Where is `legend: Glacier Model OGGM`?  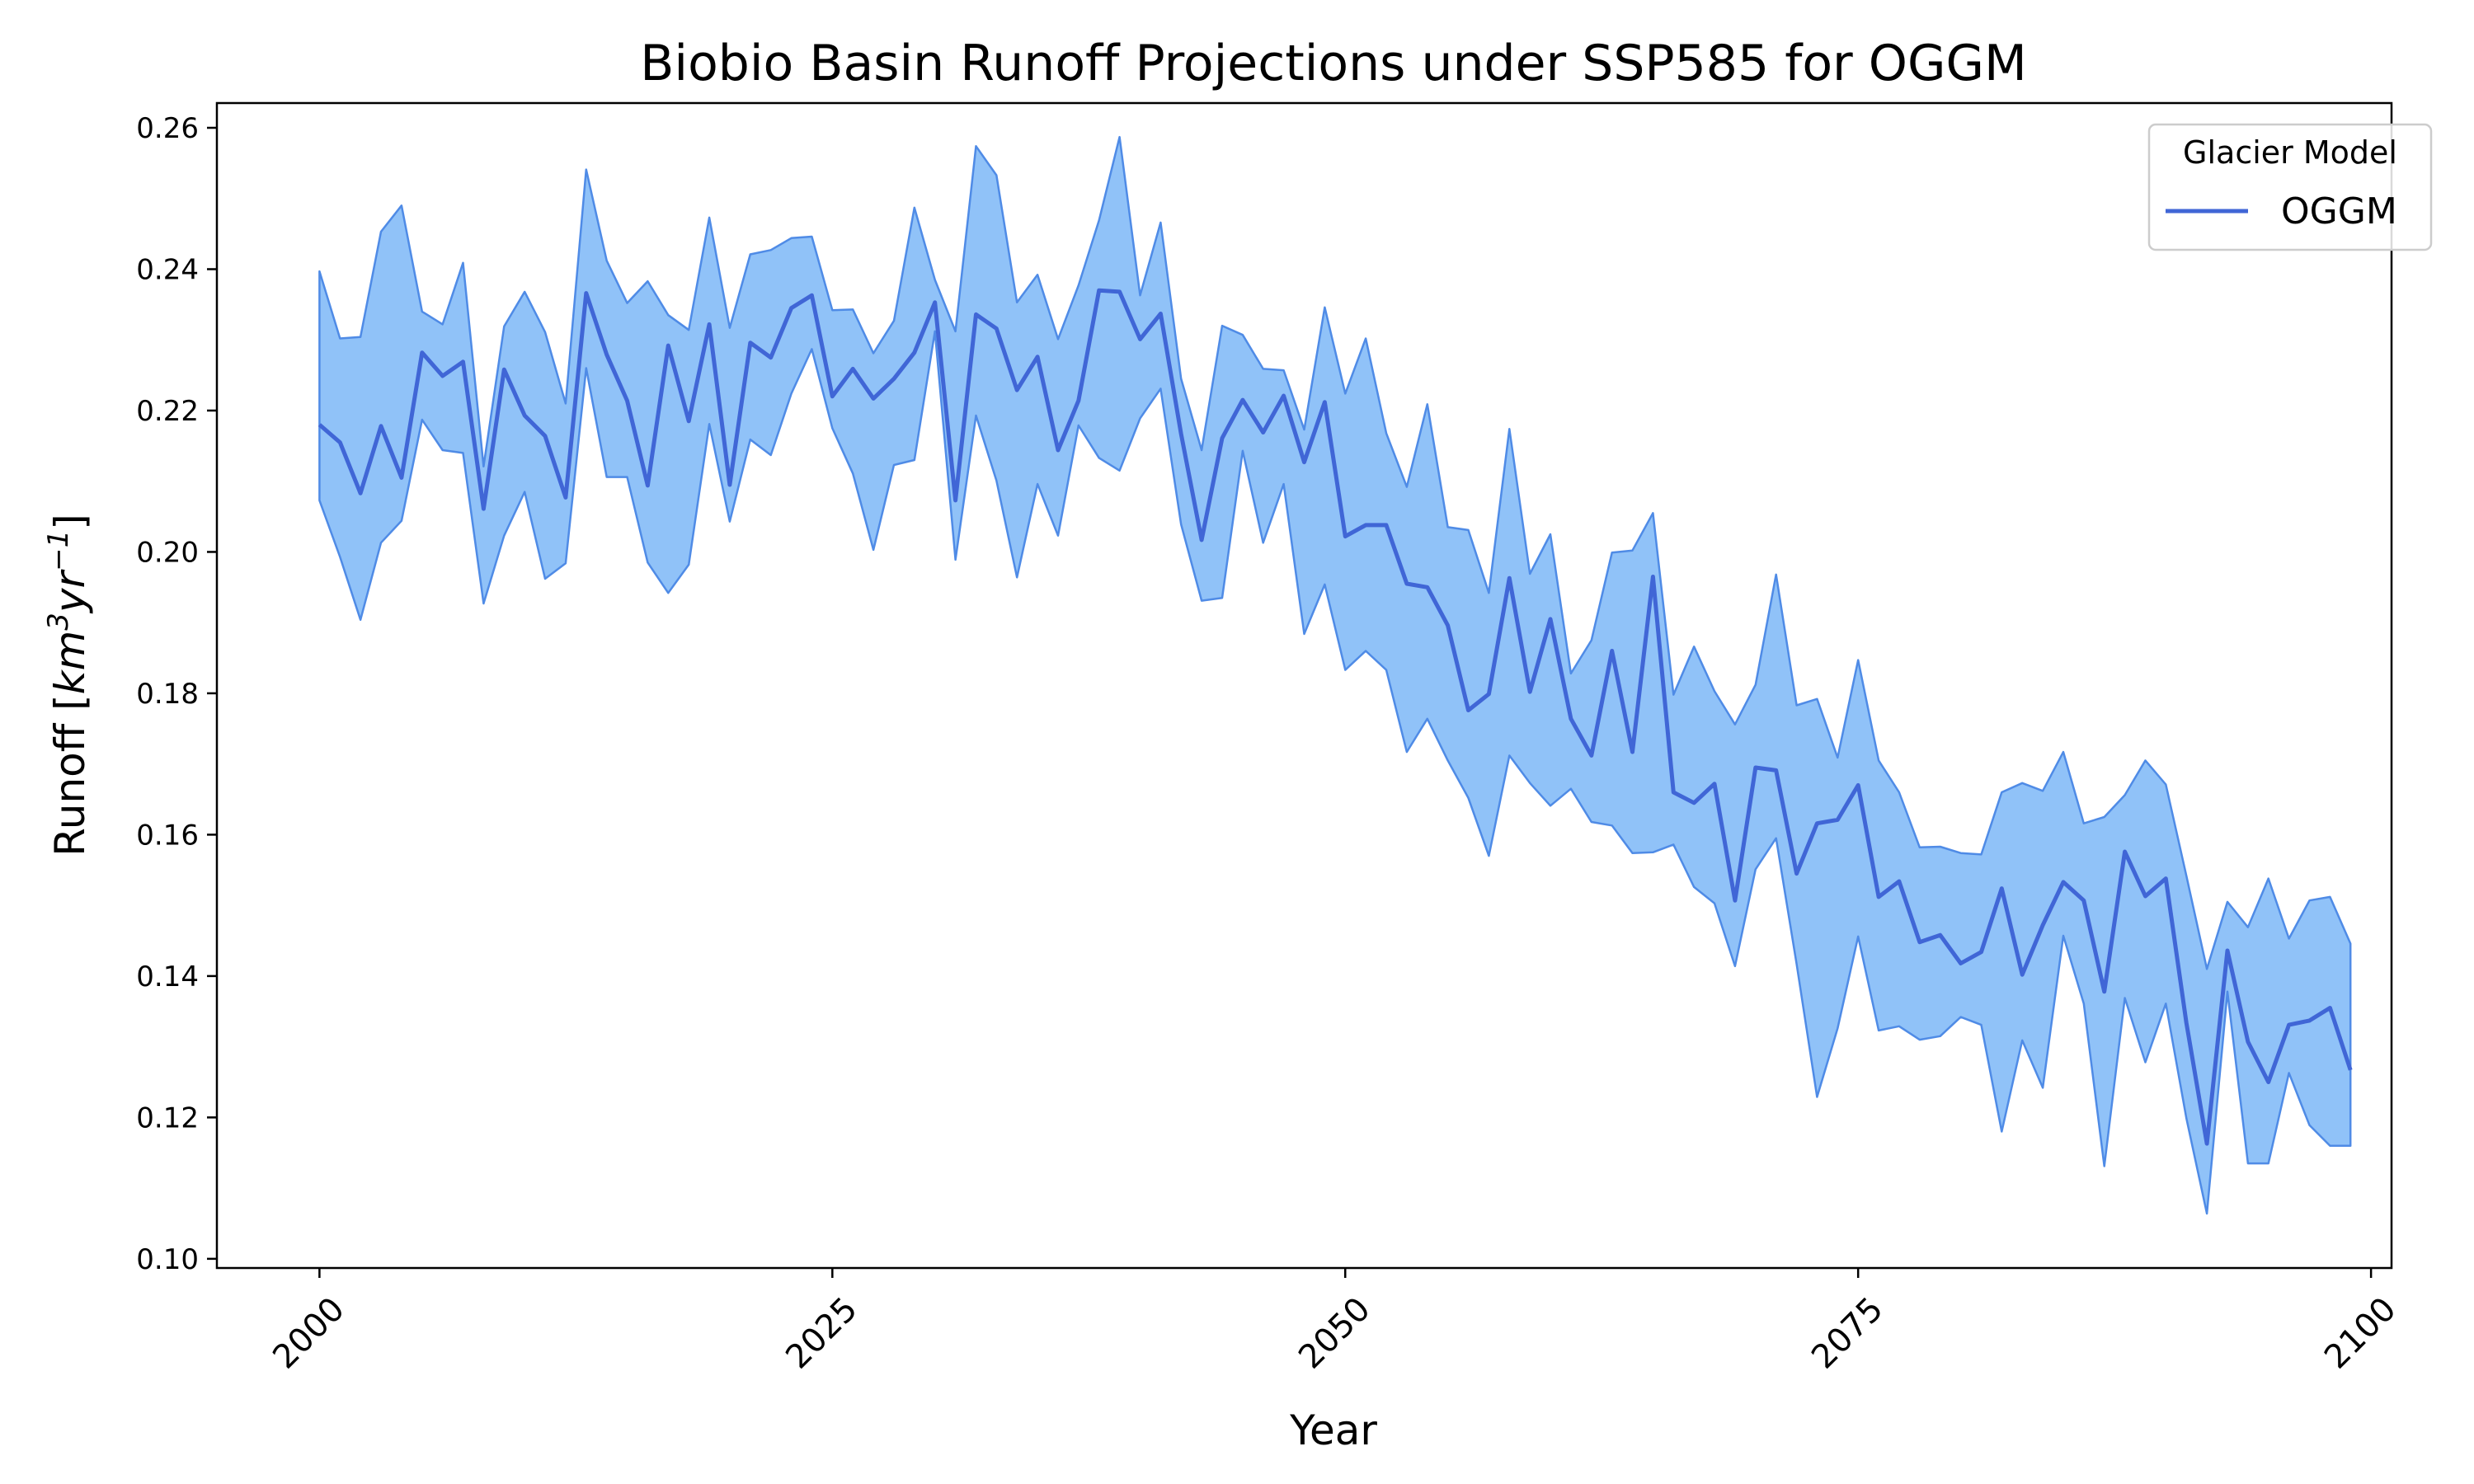
legend: Glacier Model OGGM is located at coordinates (2290, 187).